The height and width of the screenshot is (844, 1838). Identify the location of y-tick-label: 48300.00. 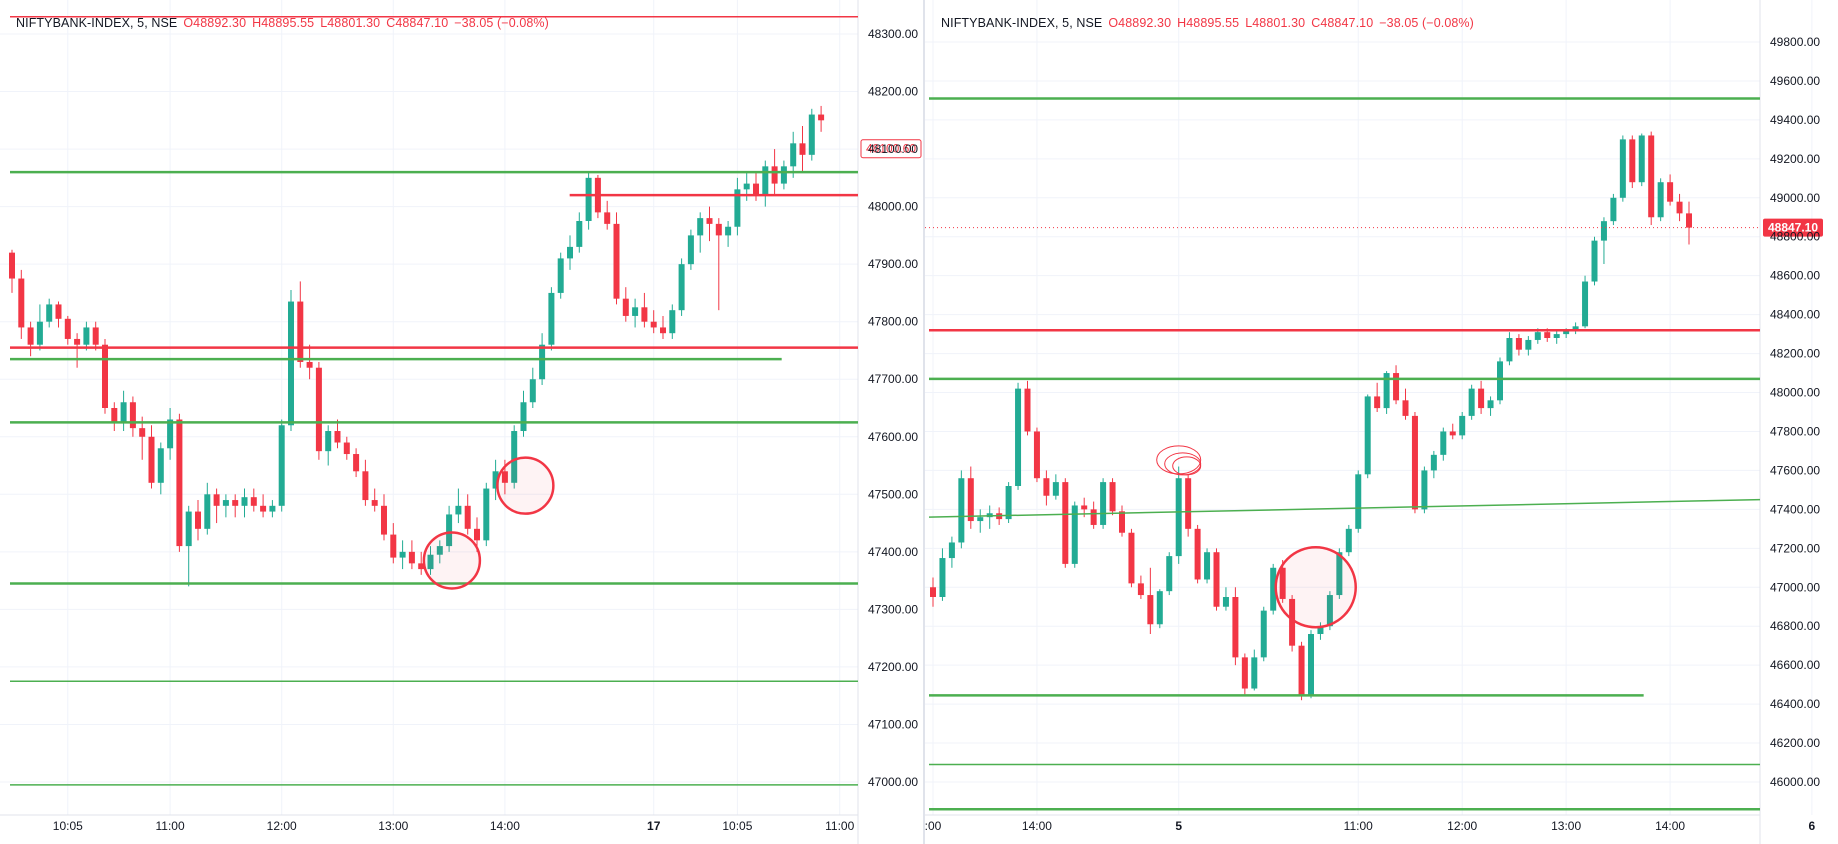
(893, 34).